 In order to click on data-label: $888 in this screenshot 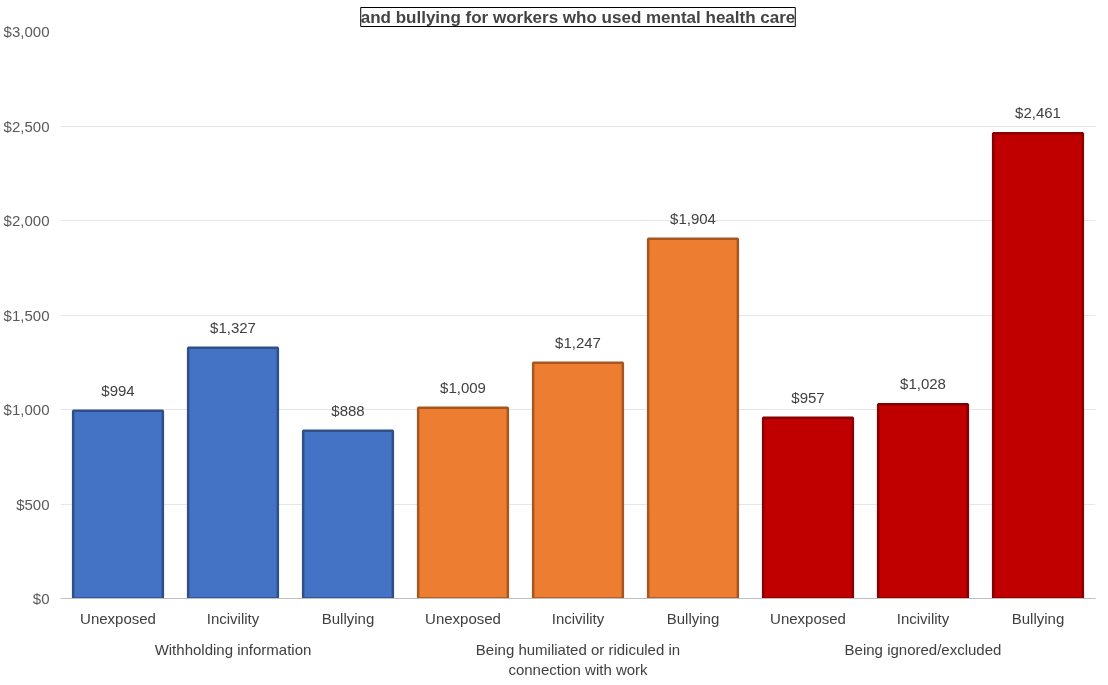, I will do `click(348, 410)`.